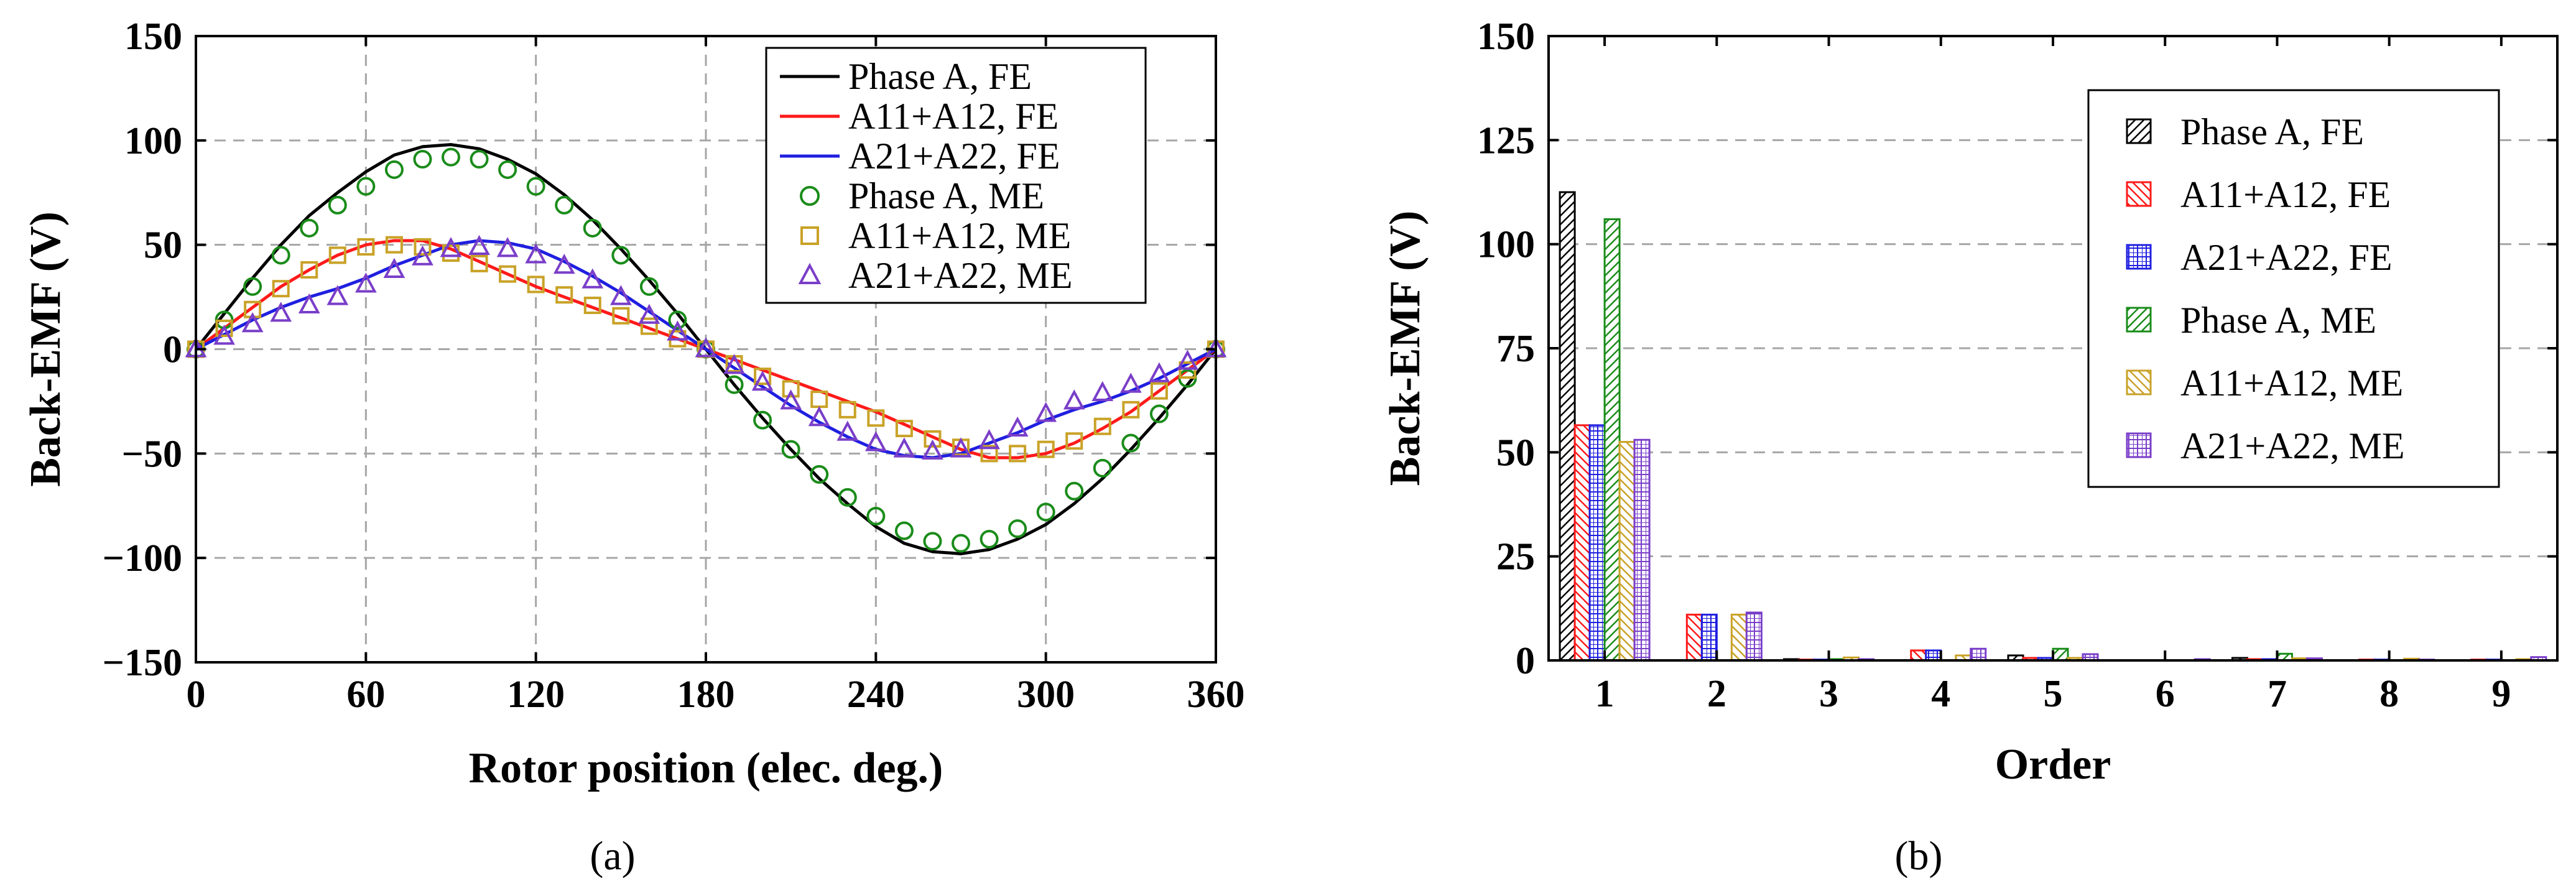 The width and height of the screenshot is (2576, 893). Describe the element at coordinates (1506, 37) in the screenshot. I see `y-tick-label: 150` at that location.